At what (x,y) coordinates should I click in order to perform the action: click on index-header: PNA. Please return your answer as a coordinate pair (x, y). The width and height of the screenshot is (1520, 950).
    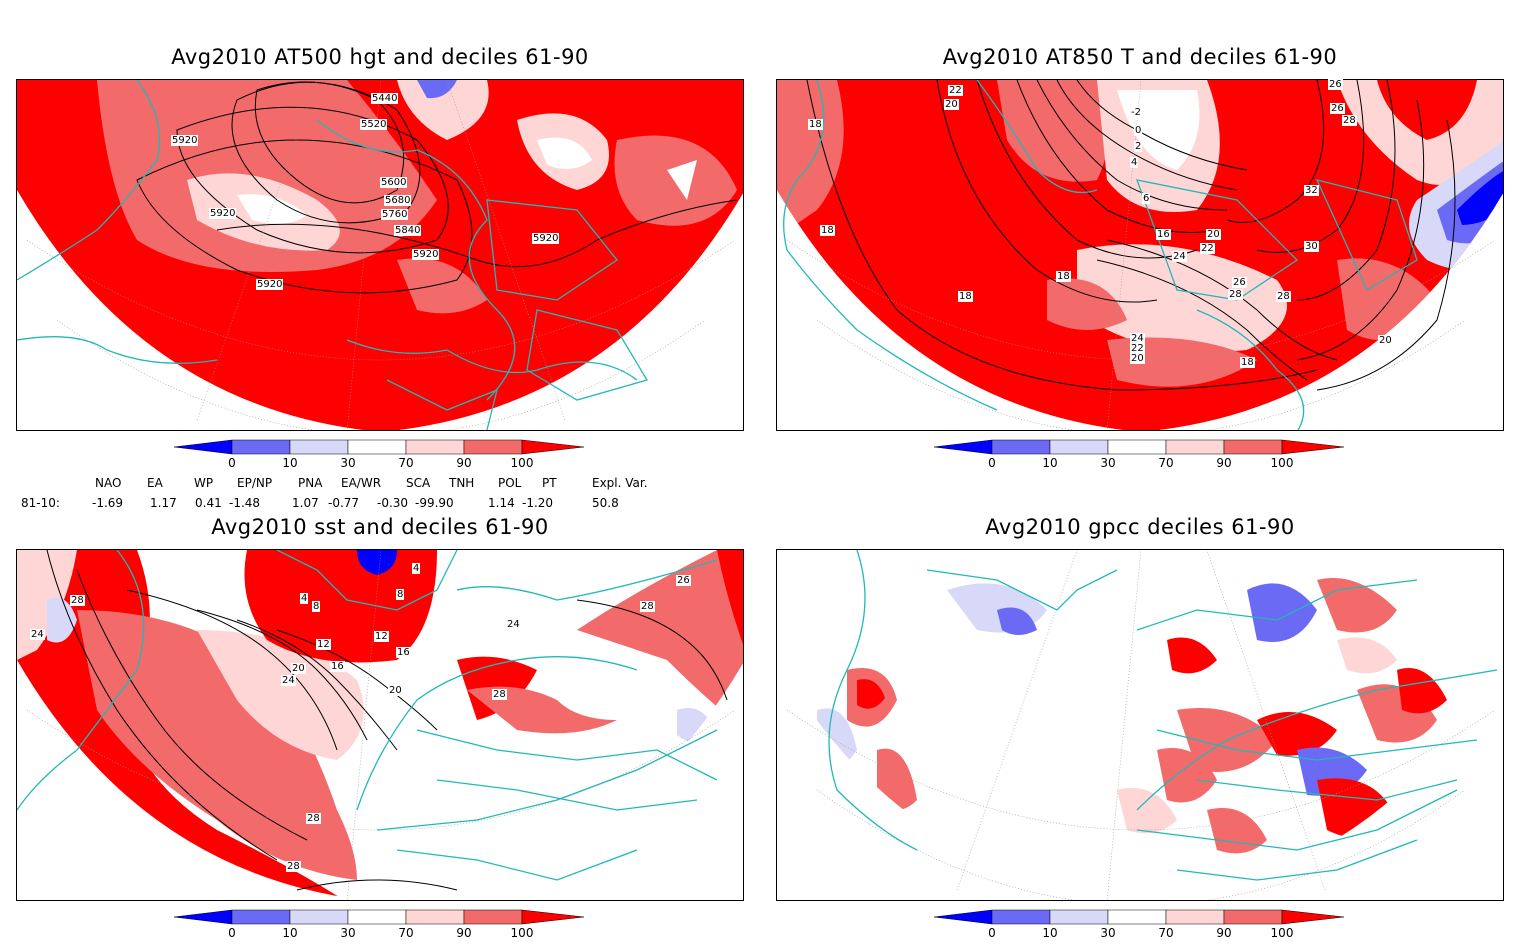
    Looking at the image, I should click on (310, 483).